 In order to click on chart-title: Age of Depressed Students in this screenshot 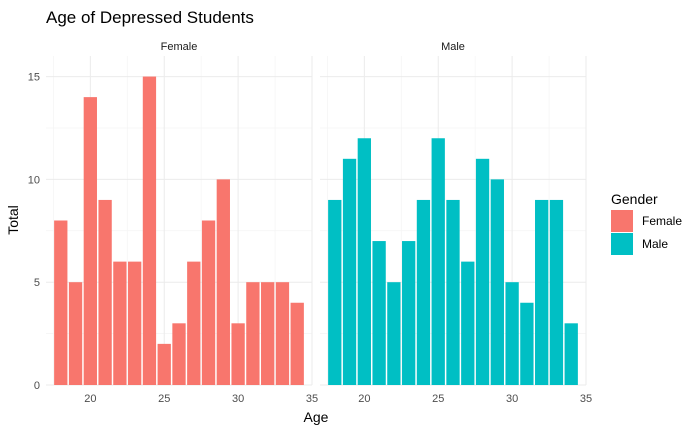, I will do `click(150, 17)`.